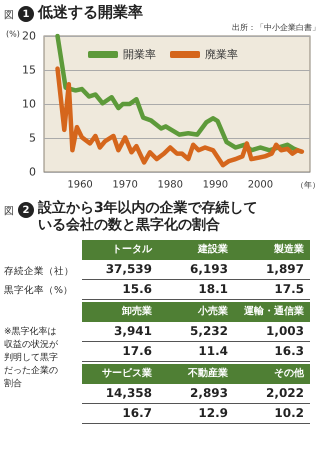  What do you see at coordinates (39, 271) in the screenshot?
I see `category-label: 存続企業（社）` at bounding box center [39, 271].